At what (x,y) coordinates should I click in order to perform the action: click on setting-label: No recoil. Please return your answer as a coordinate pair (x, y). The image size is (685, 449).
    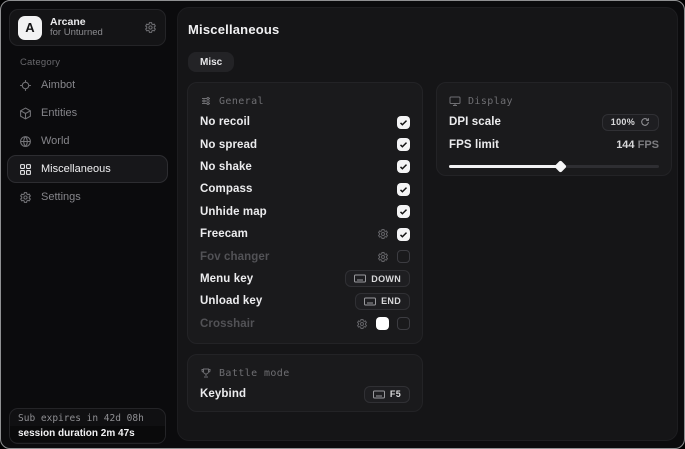
    Looking at the image, I should click on (225, 122).